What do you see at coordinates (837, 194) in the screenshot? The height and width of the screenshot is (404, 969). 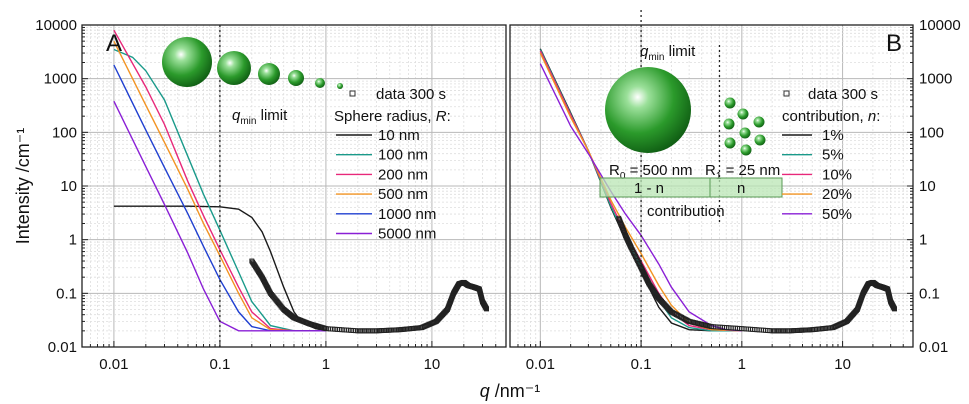 I see `legend-label: 20%` at bounding box center [837, 194].